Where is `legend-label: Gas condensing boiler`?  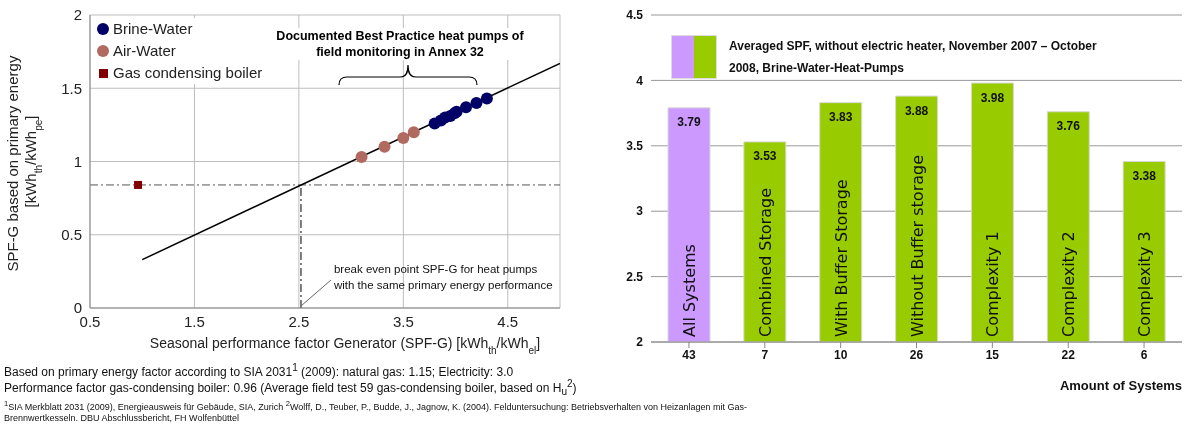 legend-label: Gas condensing boiler is located at coordinates (188, 73).